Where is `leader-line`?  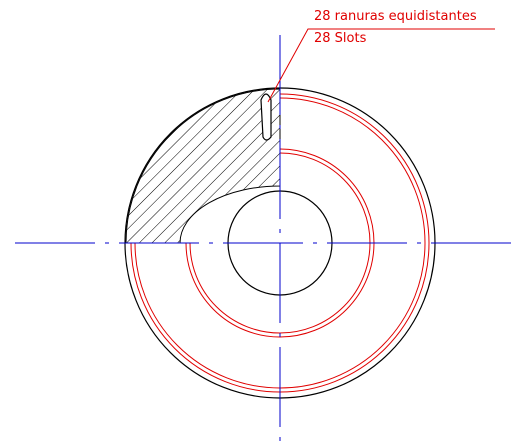
leader-line is located at coordinates (381, 65).